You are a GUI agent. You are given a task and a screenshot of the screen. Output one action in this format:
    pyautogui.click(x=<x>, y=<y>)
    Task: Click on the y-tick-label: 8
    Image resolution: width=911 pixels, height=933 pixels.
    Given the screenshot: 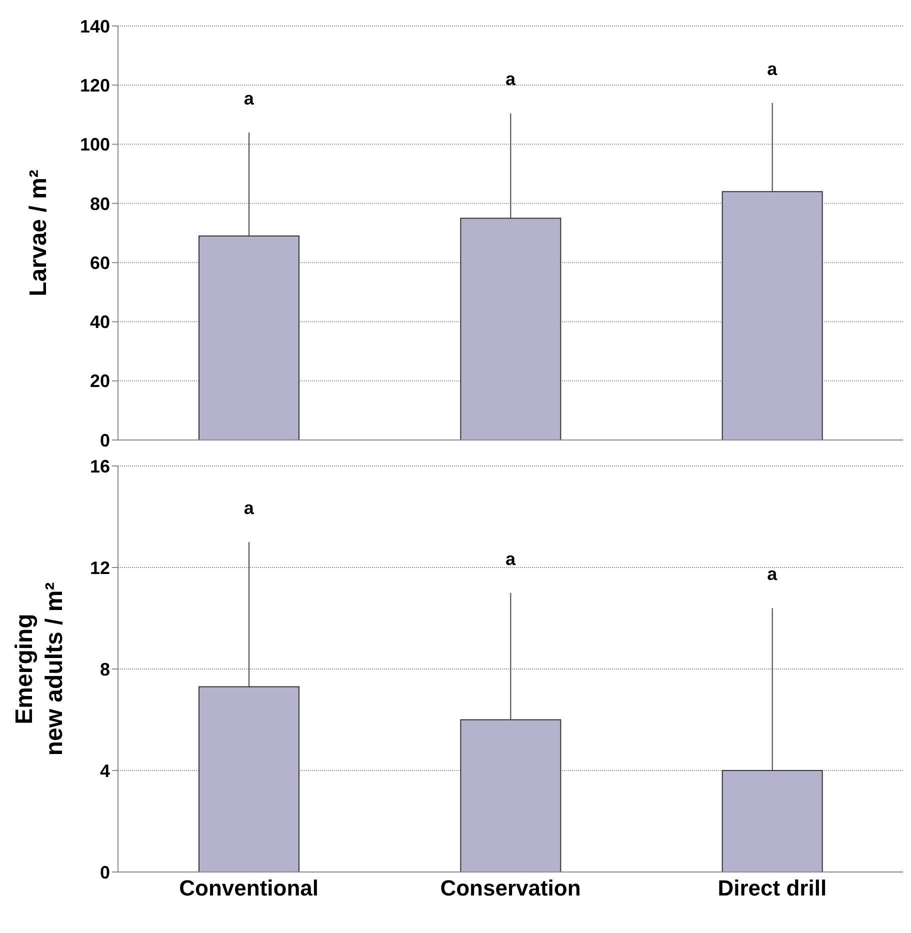 What is the action you would take?
    pyautogui.click(x=105, y=669)
    